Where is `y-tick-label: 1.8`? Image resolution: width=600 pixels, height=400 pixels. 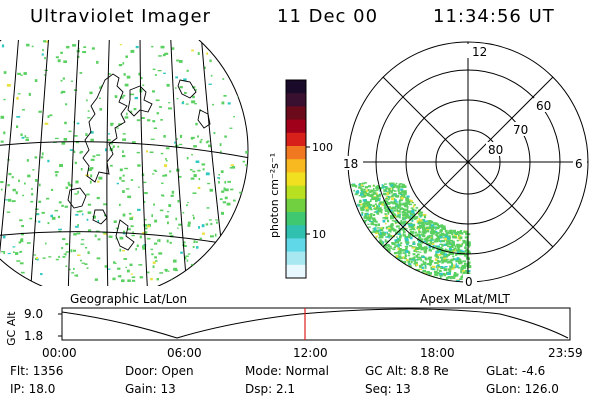
y-tick-label: 1.8 is located at coordinates (33, 336).